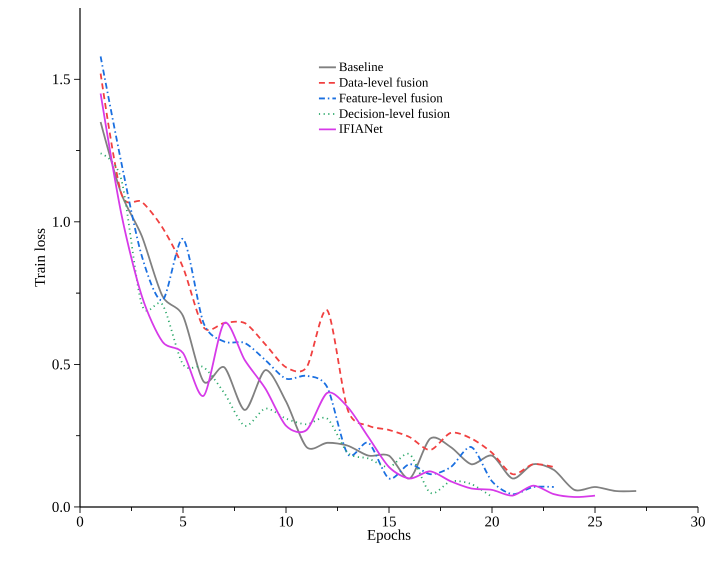 Image resolution: width=716 pixels, height=581 pixels. What do you see at coordinates (61, 364) in the screenshot?
I see `y-tick-label: 0.5` at bounding box center [61, 364].